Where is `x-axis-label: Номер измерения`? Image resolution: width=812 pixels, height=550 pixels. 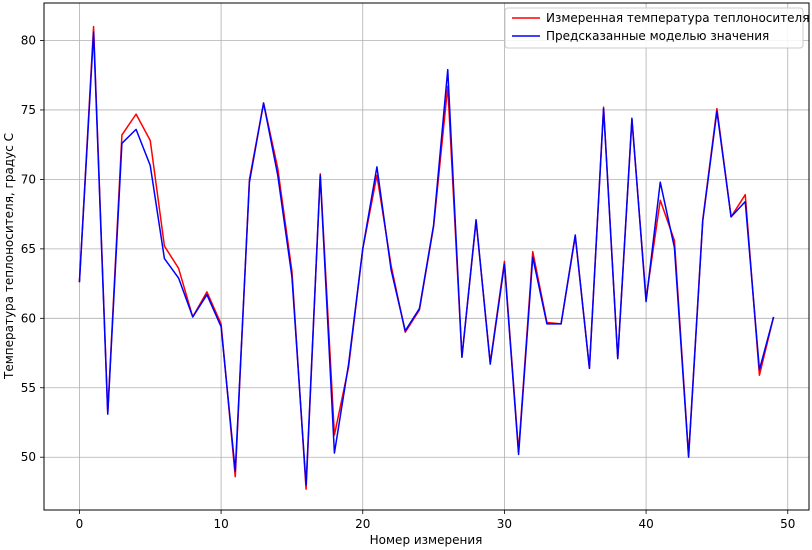 x-axis-label: Номер измерения is located at coordinates (426, 540).